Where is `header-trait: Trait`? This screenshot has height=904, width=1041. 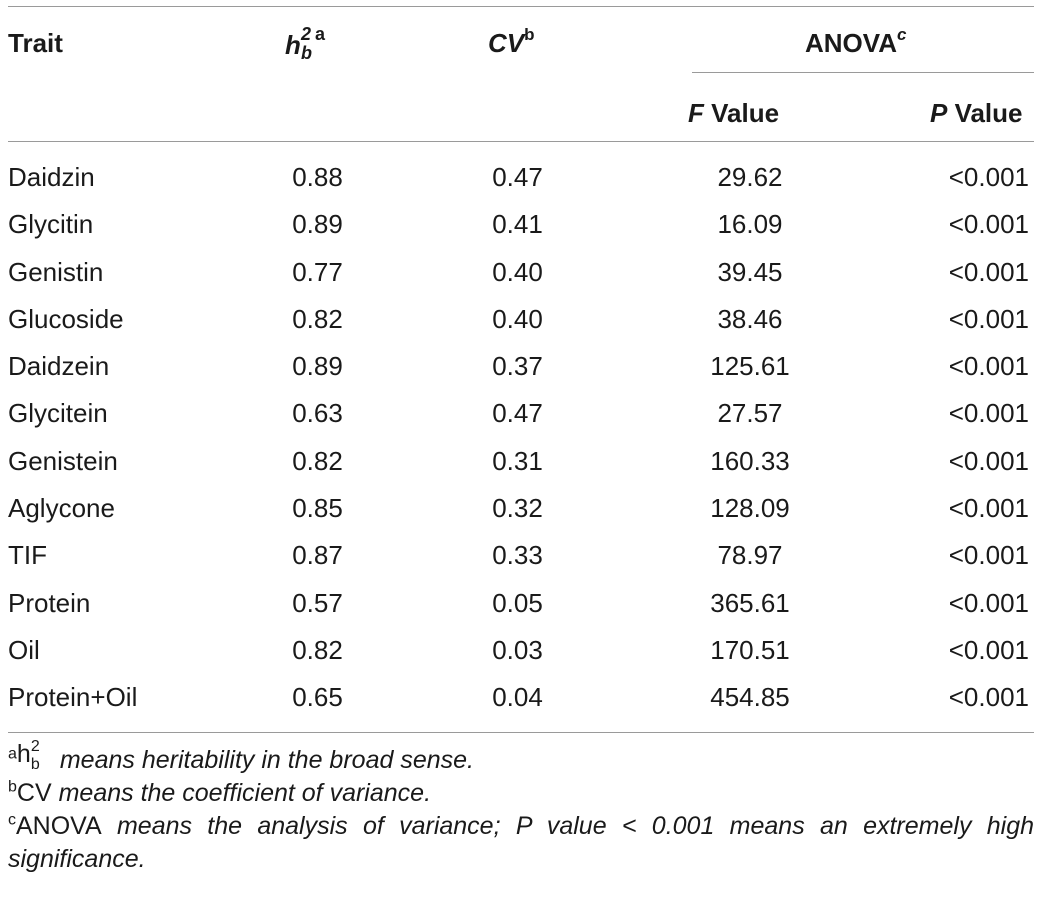
header-trait: Trait is located at coordinates (35, 43).